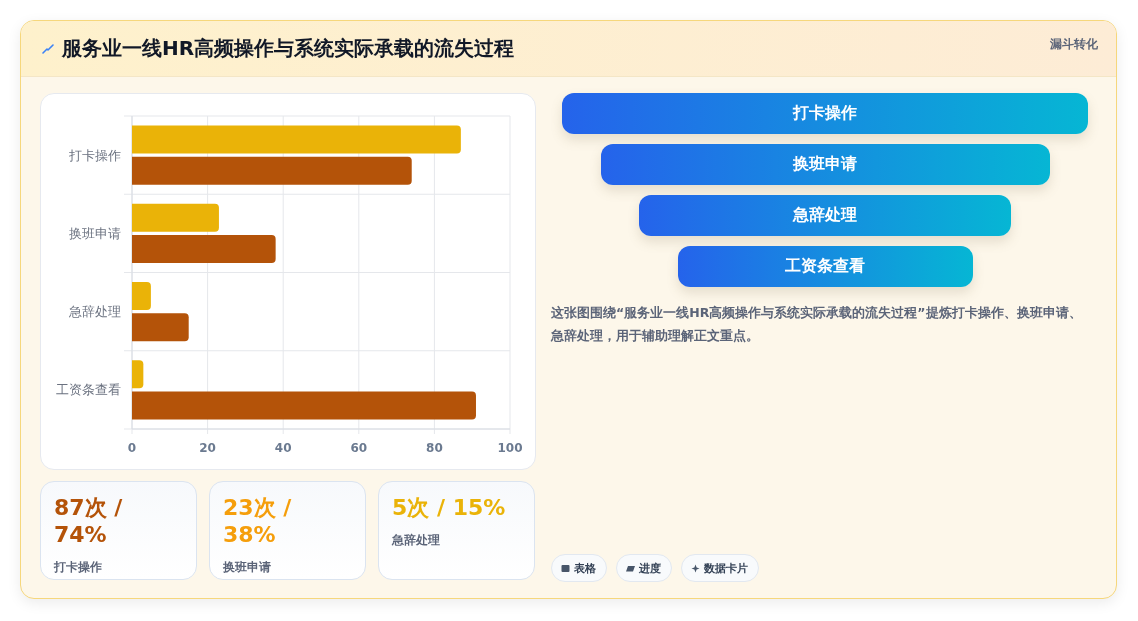 This screenshot has height=621, width=1138. I want to click on y-tick-label: 急辞处理, so click(94, 312).